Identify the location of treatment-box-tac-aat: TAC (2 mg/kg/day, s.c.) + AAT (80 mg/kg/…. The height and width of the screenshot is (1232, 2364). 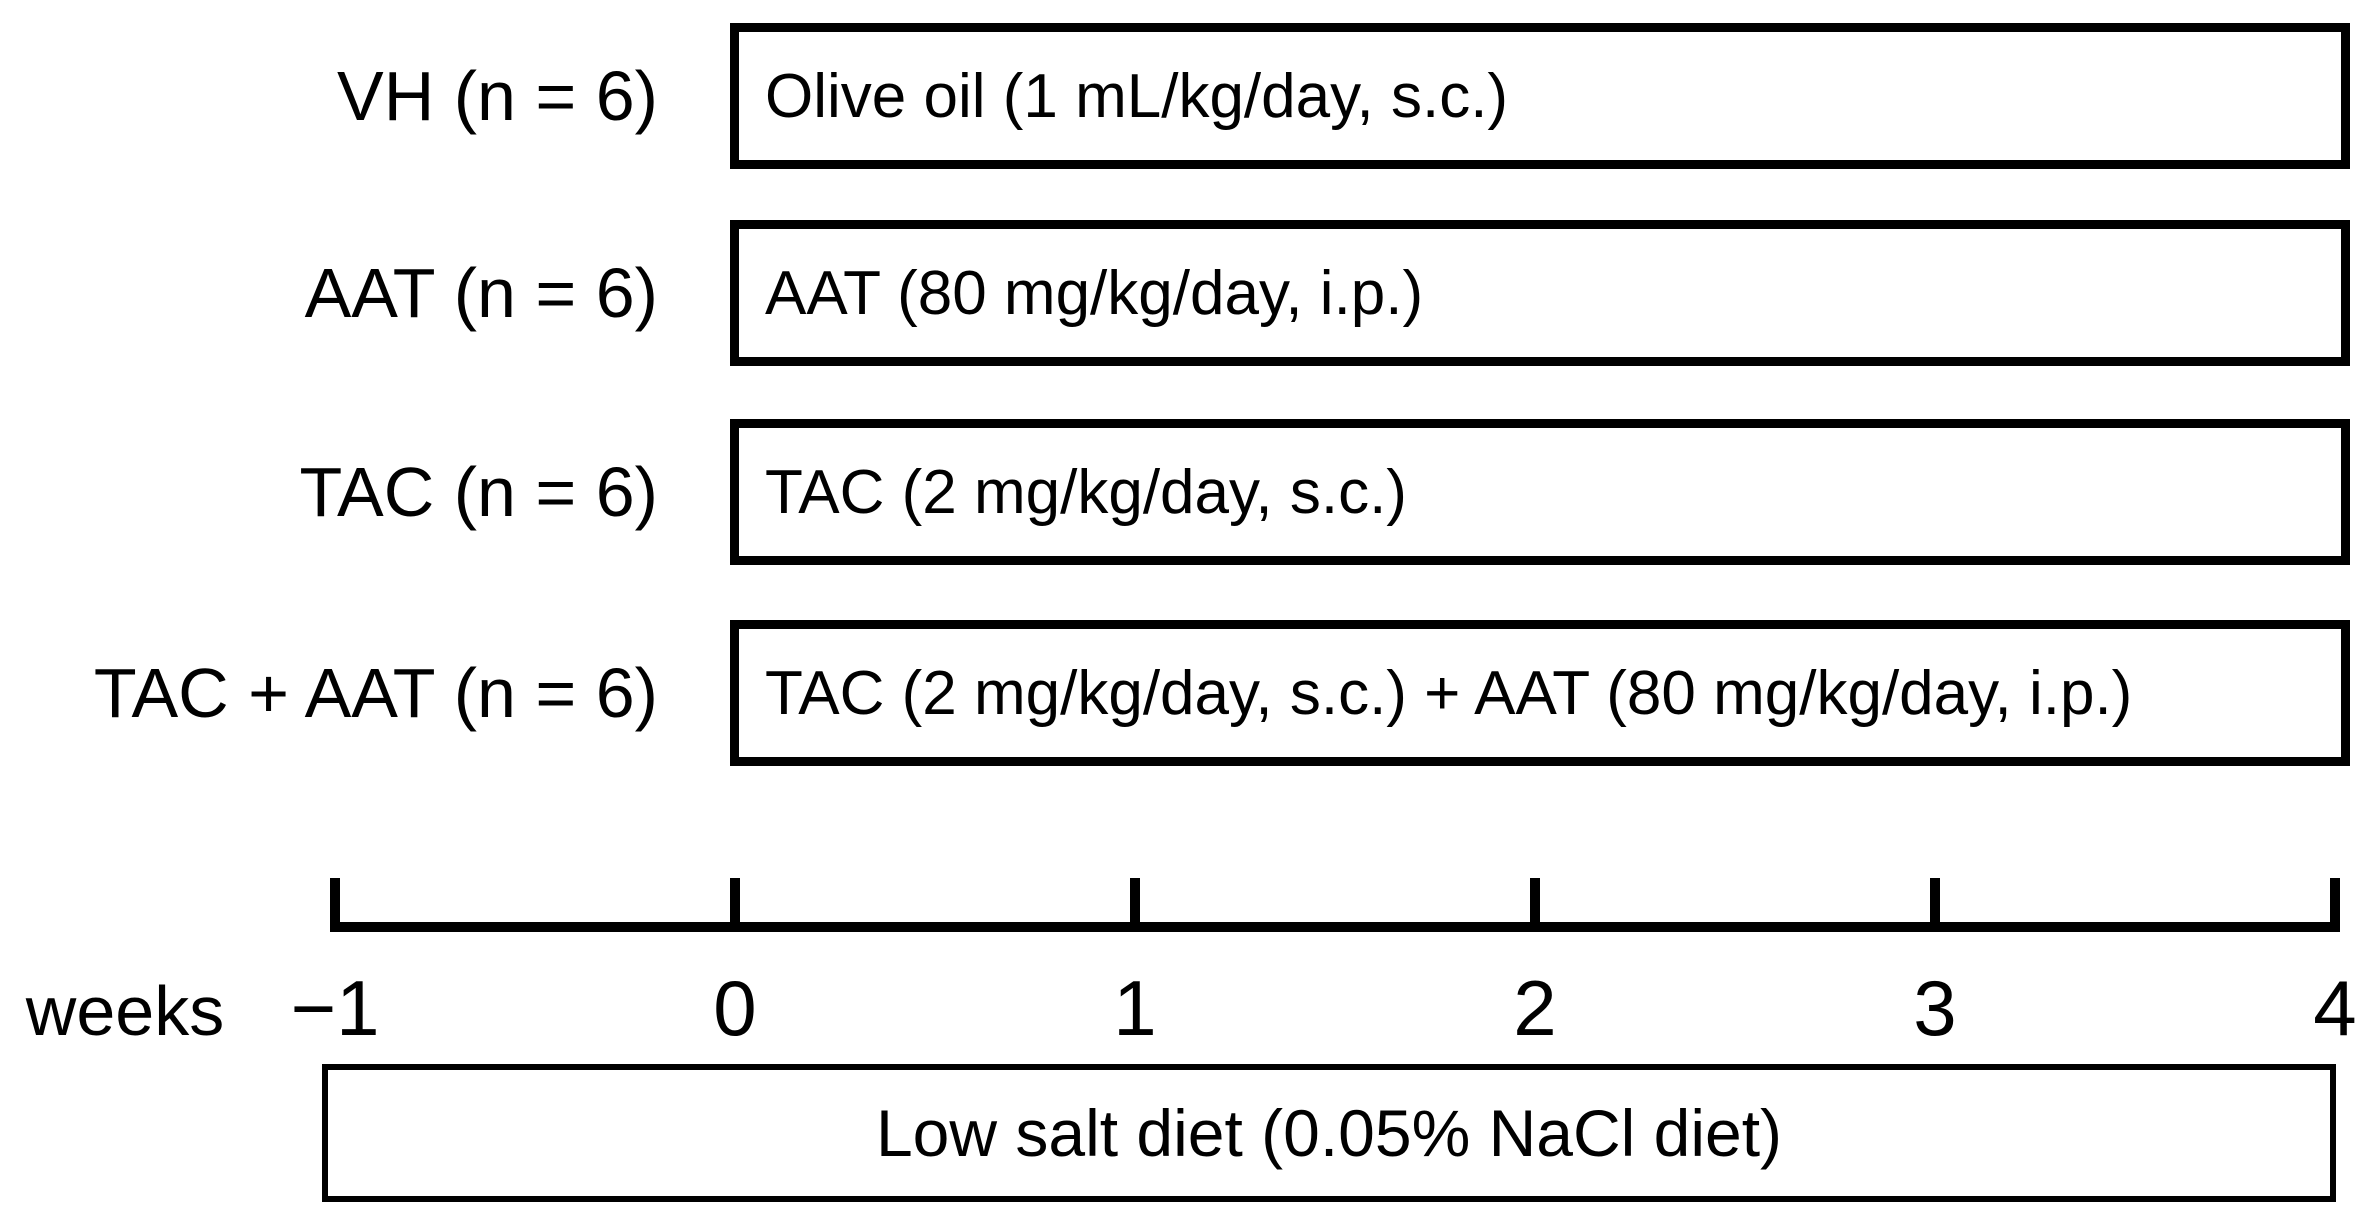
(1540, 693).